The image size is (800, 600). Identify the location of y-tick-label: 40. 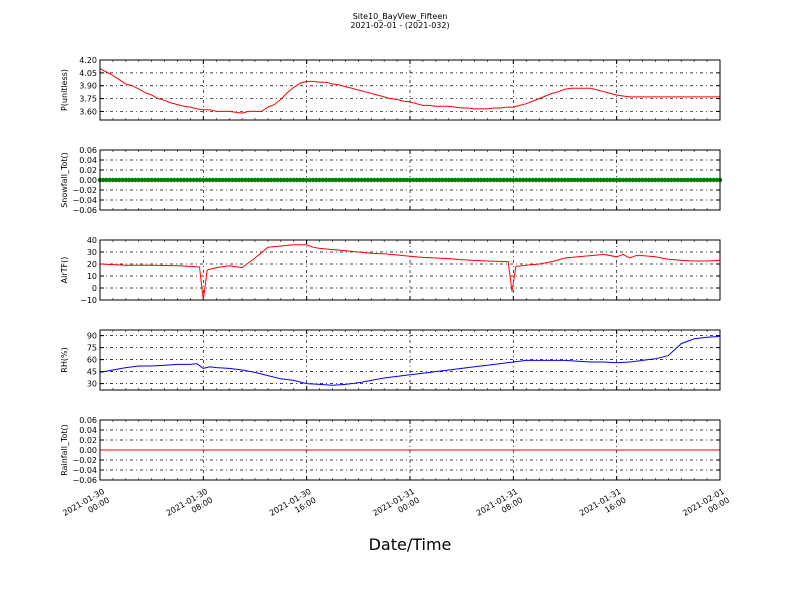
(92, 240).